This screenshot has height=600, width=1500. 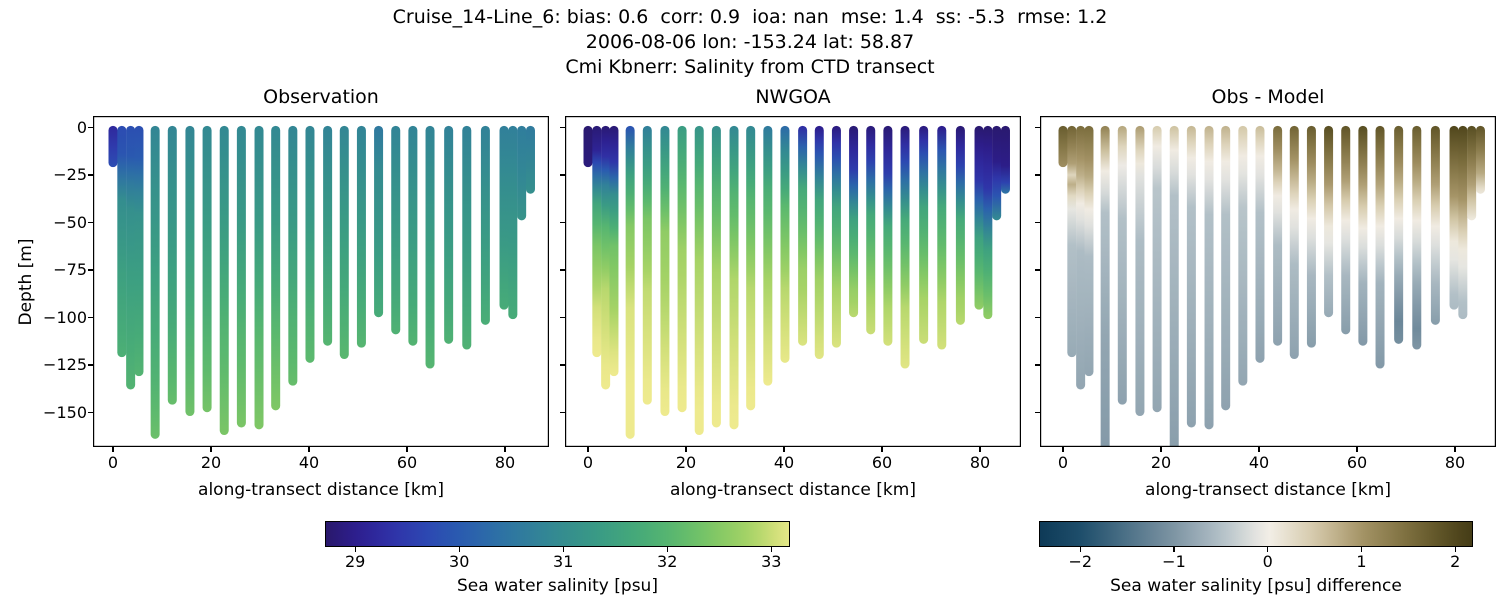 What do you see at coordinates (1268, 97) in the screenshot?
I see `panel-title-obs-model: Obs - Model` at bounding box center [1268, 97].